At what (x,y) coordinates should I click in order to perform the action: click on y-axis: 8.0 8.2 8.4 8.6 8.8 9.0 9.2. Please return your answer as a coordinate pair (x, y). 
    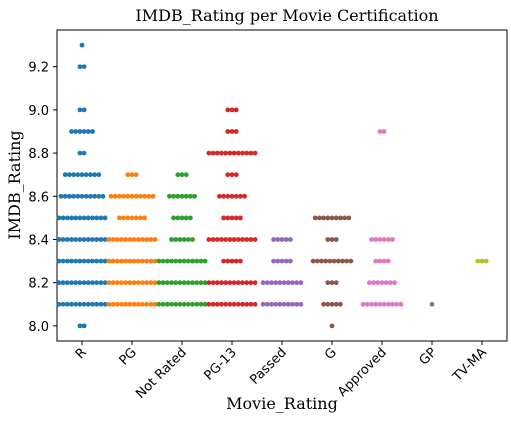
    Looking at the image, I should click on (42, 198).